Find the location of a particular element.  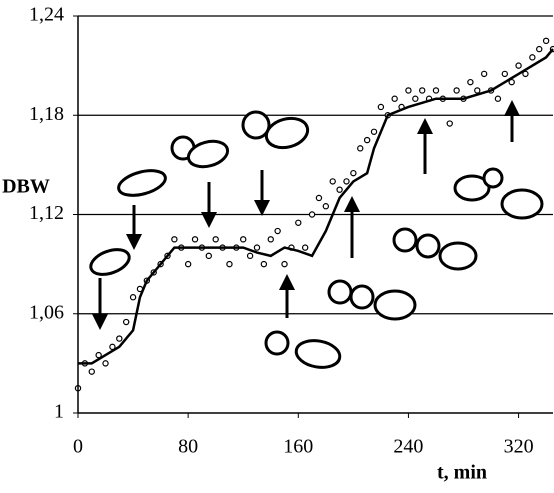

x-tick-label: 0 is located at coordinates (78, 447).